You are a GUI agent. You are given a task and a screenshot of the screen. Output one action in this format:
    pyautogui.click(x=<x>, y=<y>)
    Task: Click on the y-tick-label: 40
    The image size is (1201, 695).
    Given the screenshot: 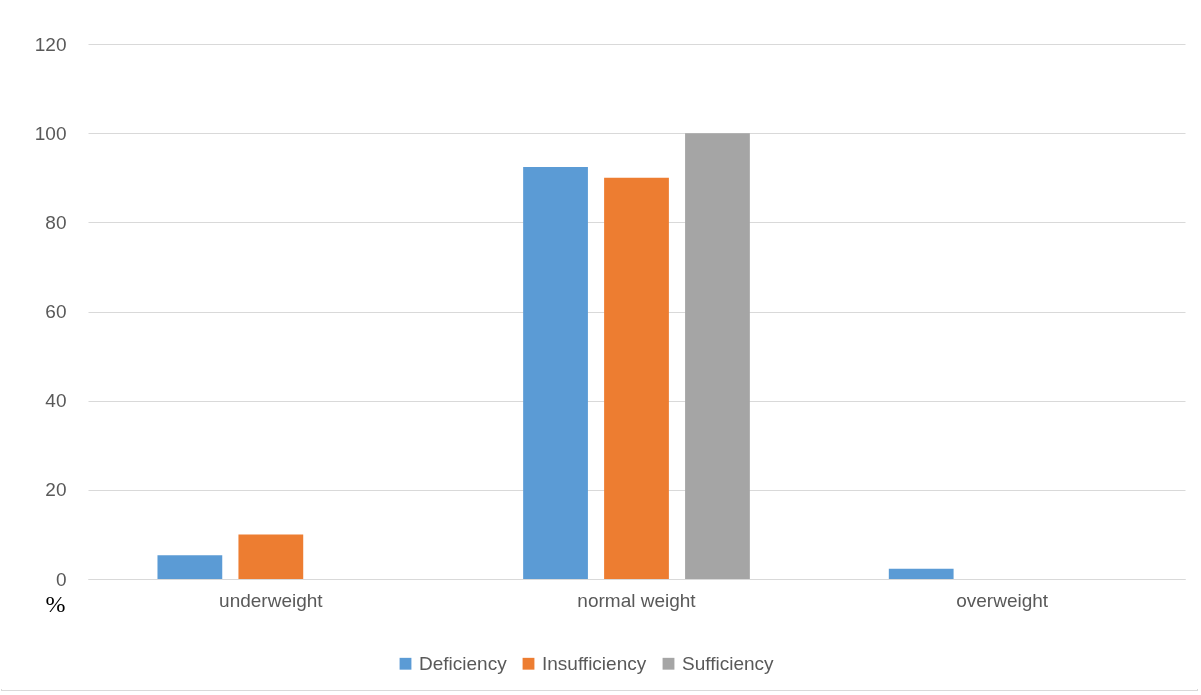 What is the action you would take?
    pyautogui.click(x=56, y=401)
    